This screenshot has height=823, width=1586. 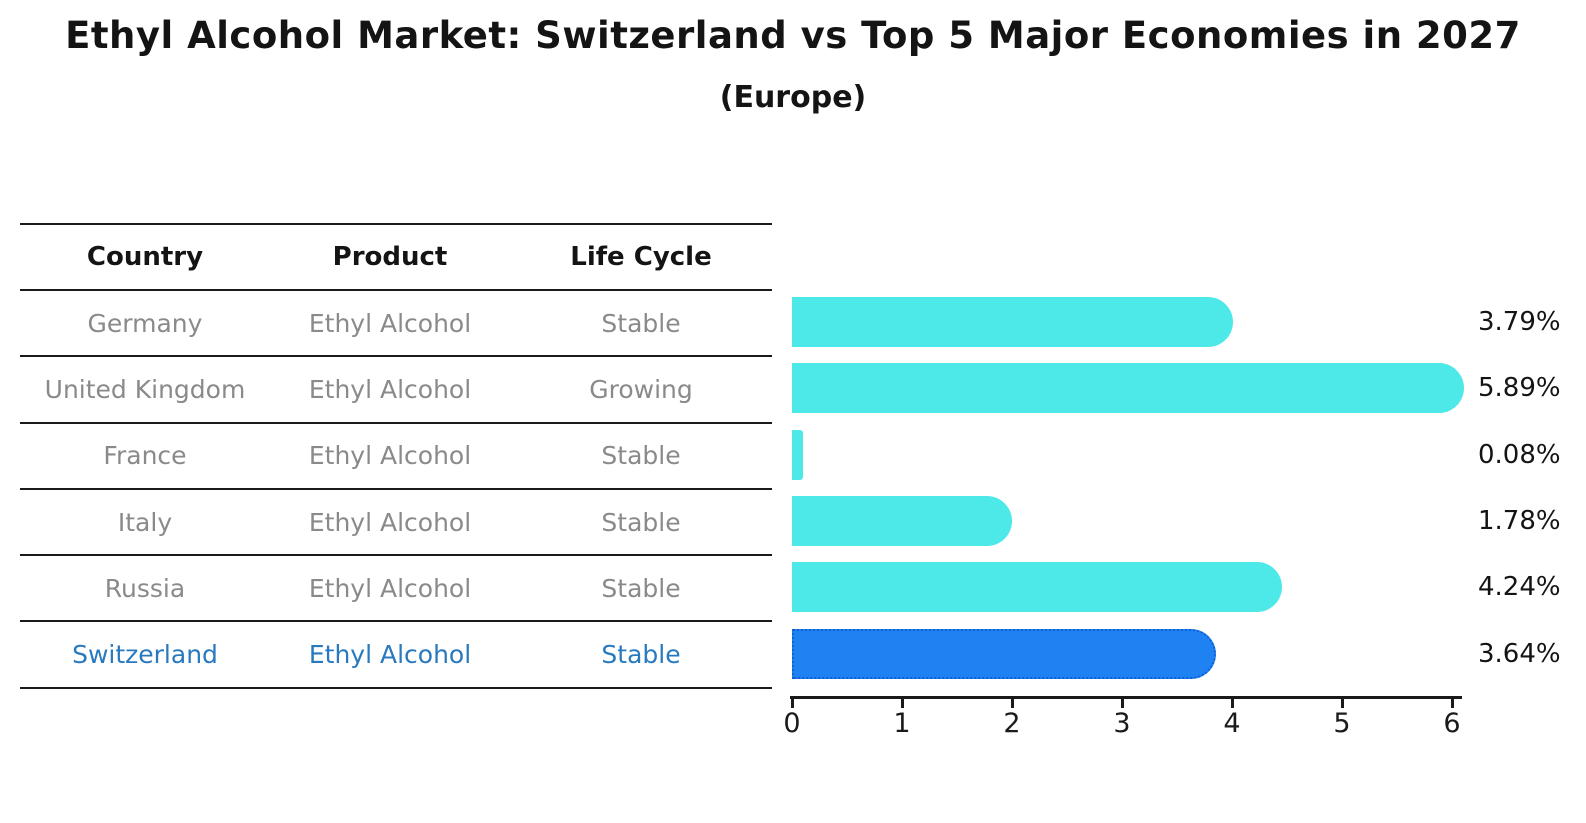 I want to click on table-row-switzerland: Switzerland Ethyl Alcohol Stable, so click(x=396, y=655).